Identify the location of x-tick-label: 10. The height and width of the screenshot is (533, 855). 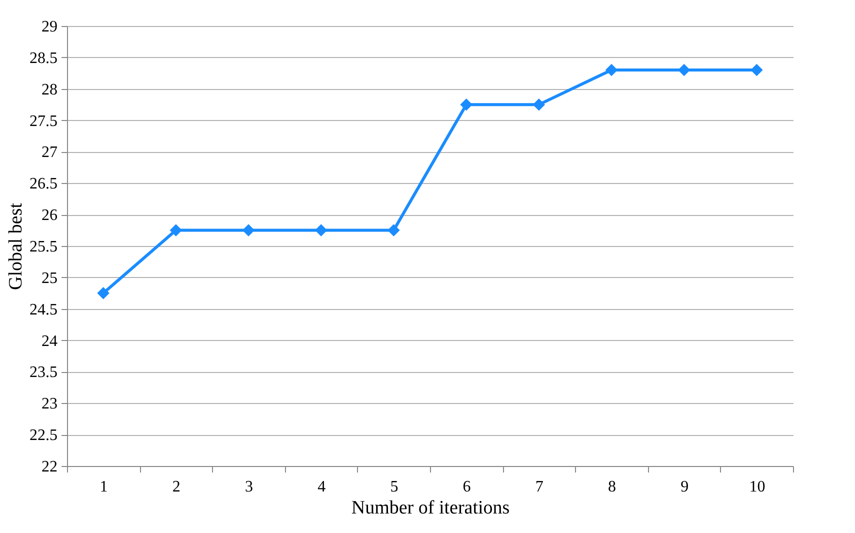
(757, 487).